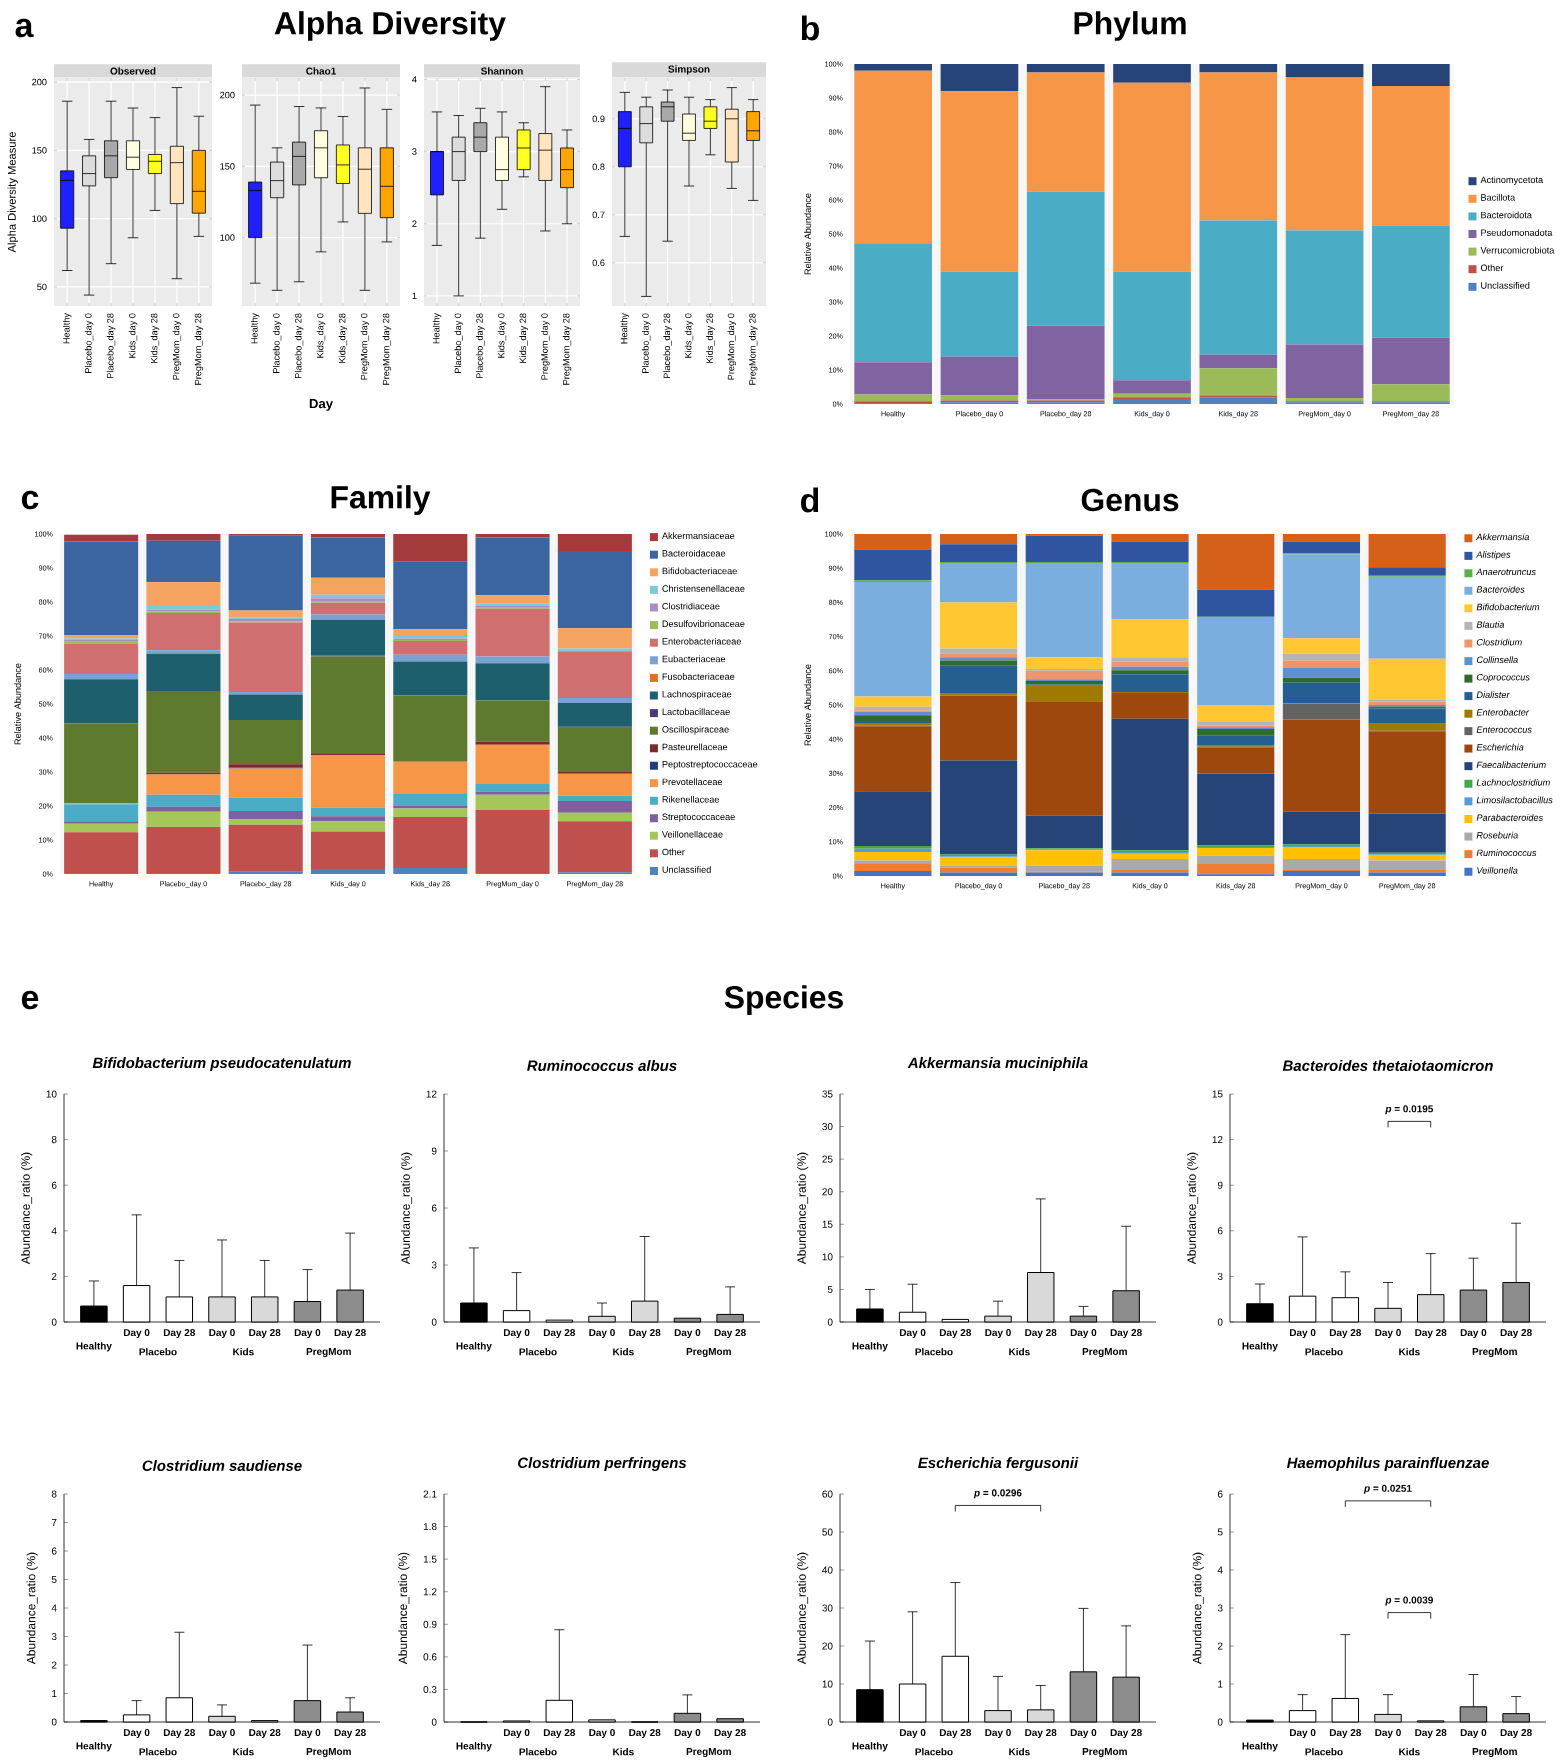  What do you see at coordinates (381, 500) in the screenshot?
I see `chart-title: Family` at bounding box center [381, 500].